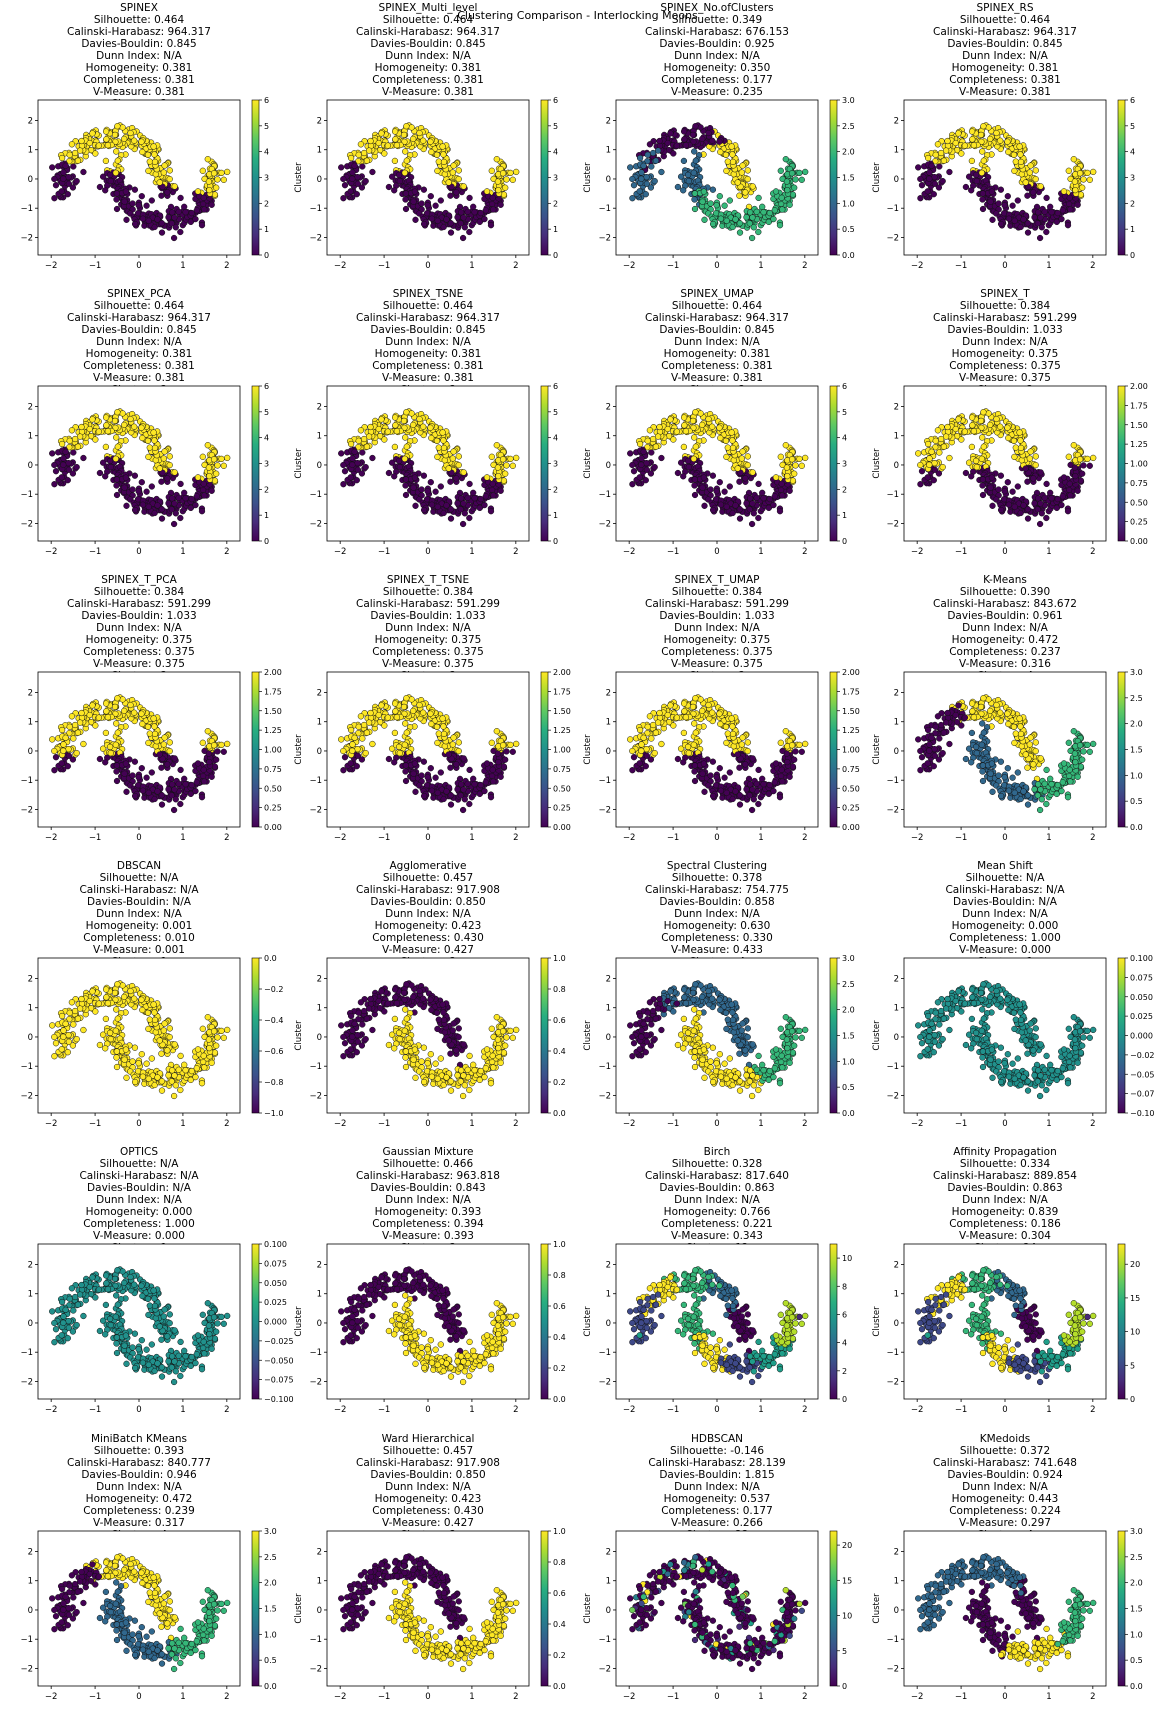 The width and height of the screenshot is (1155, 1717). Describe the element at coordinates (844, 515) in the screenshot. I see `colorbar-tick-label: 1` at that location.